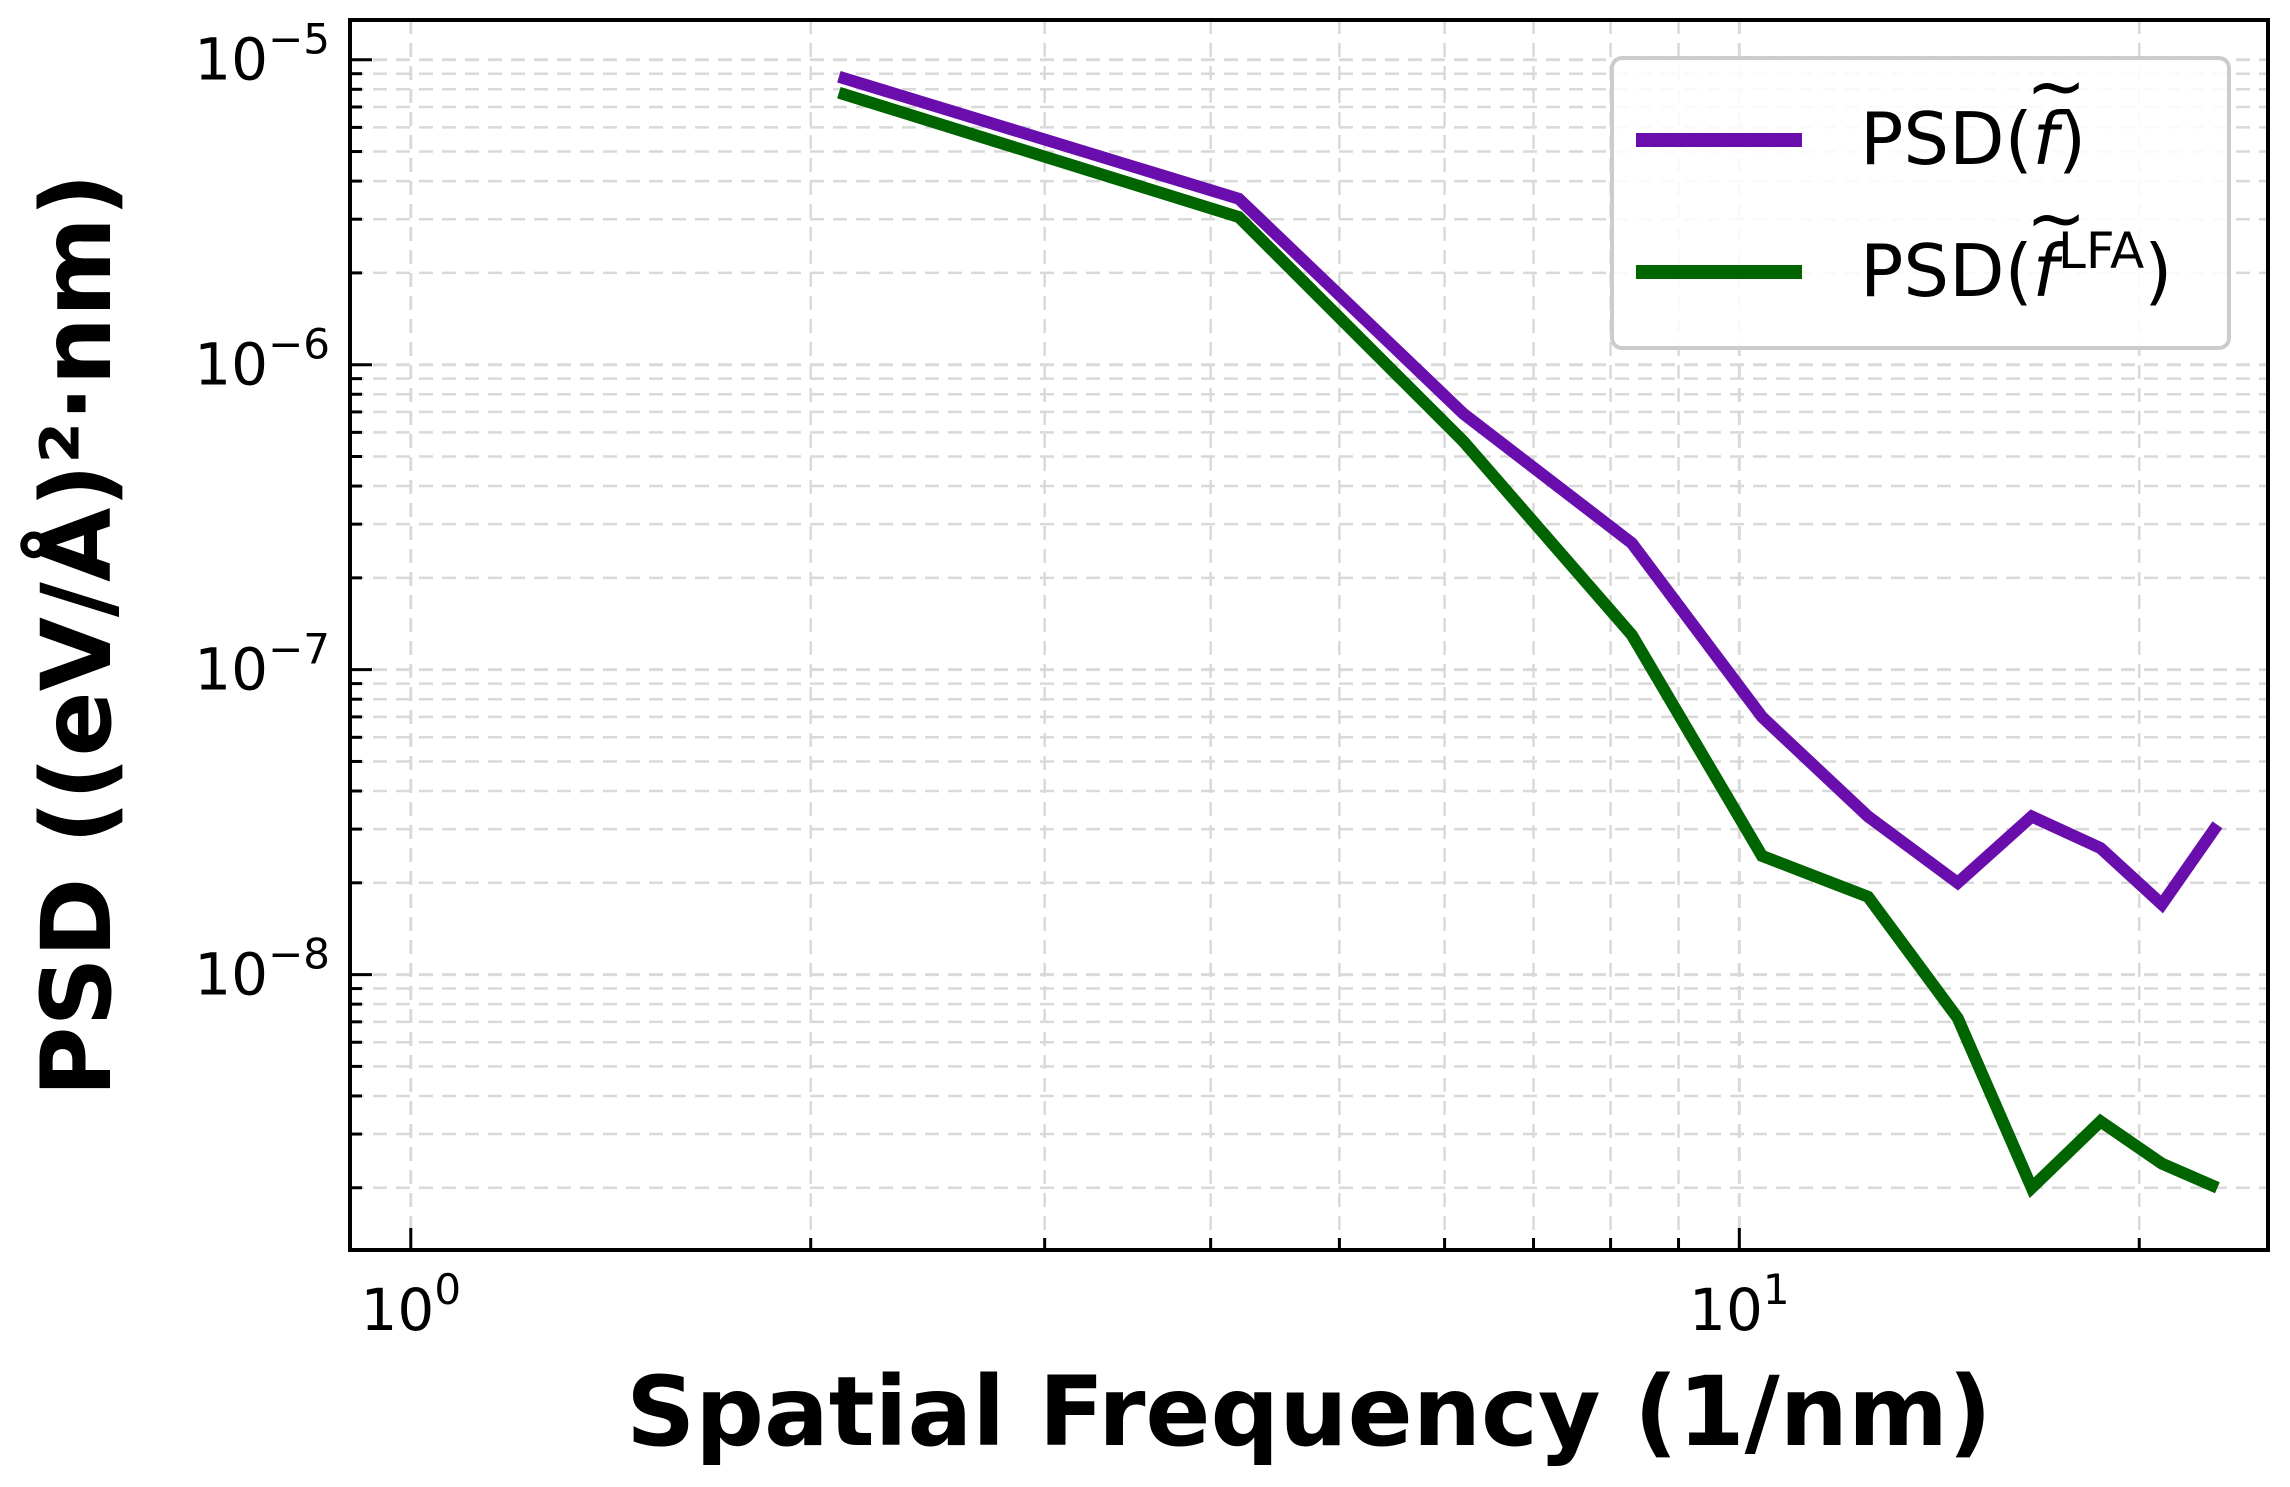 The width and height of the screenshot is (2290, 1487). I want to click on legend-tilde-1: ~, so click(2056, 86).